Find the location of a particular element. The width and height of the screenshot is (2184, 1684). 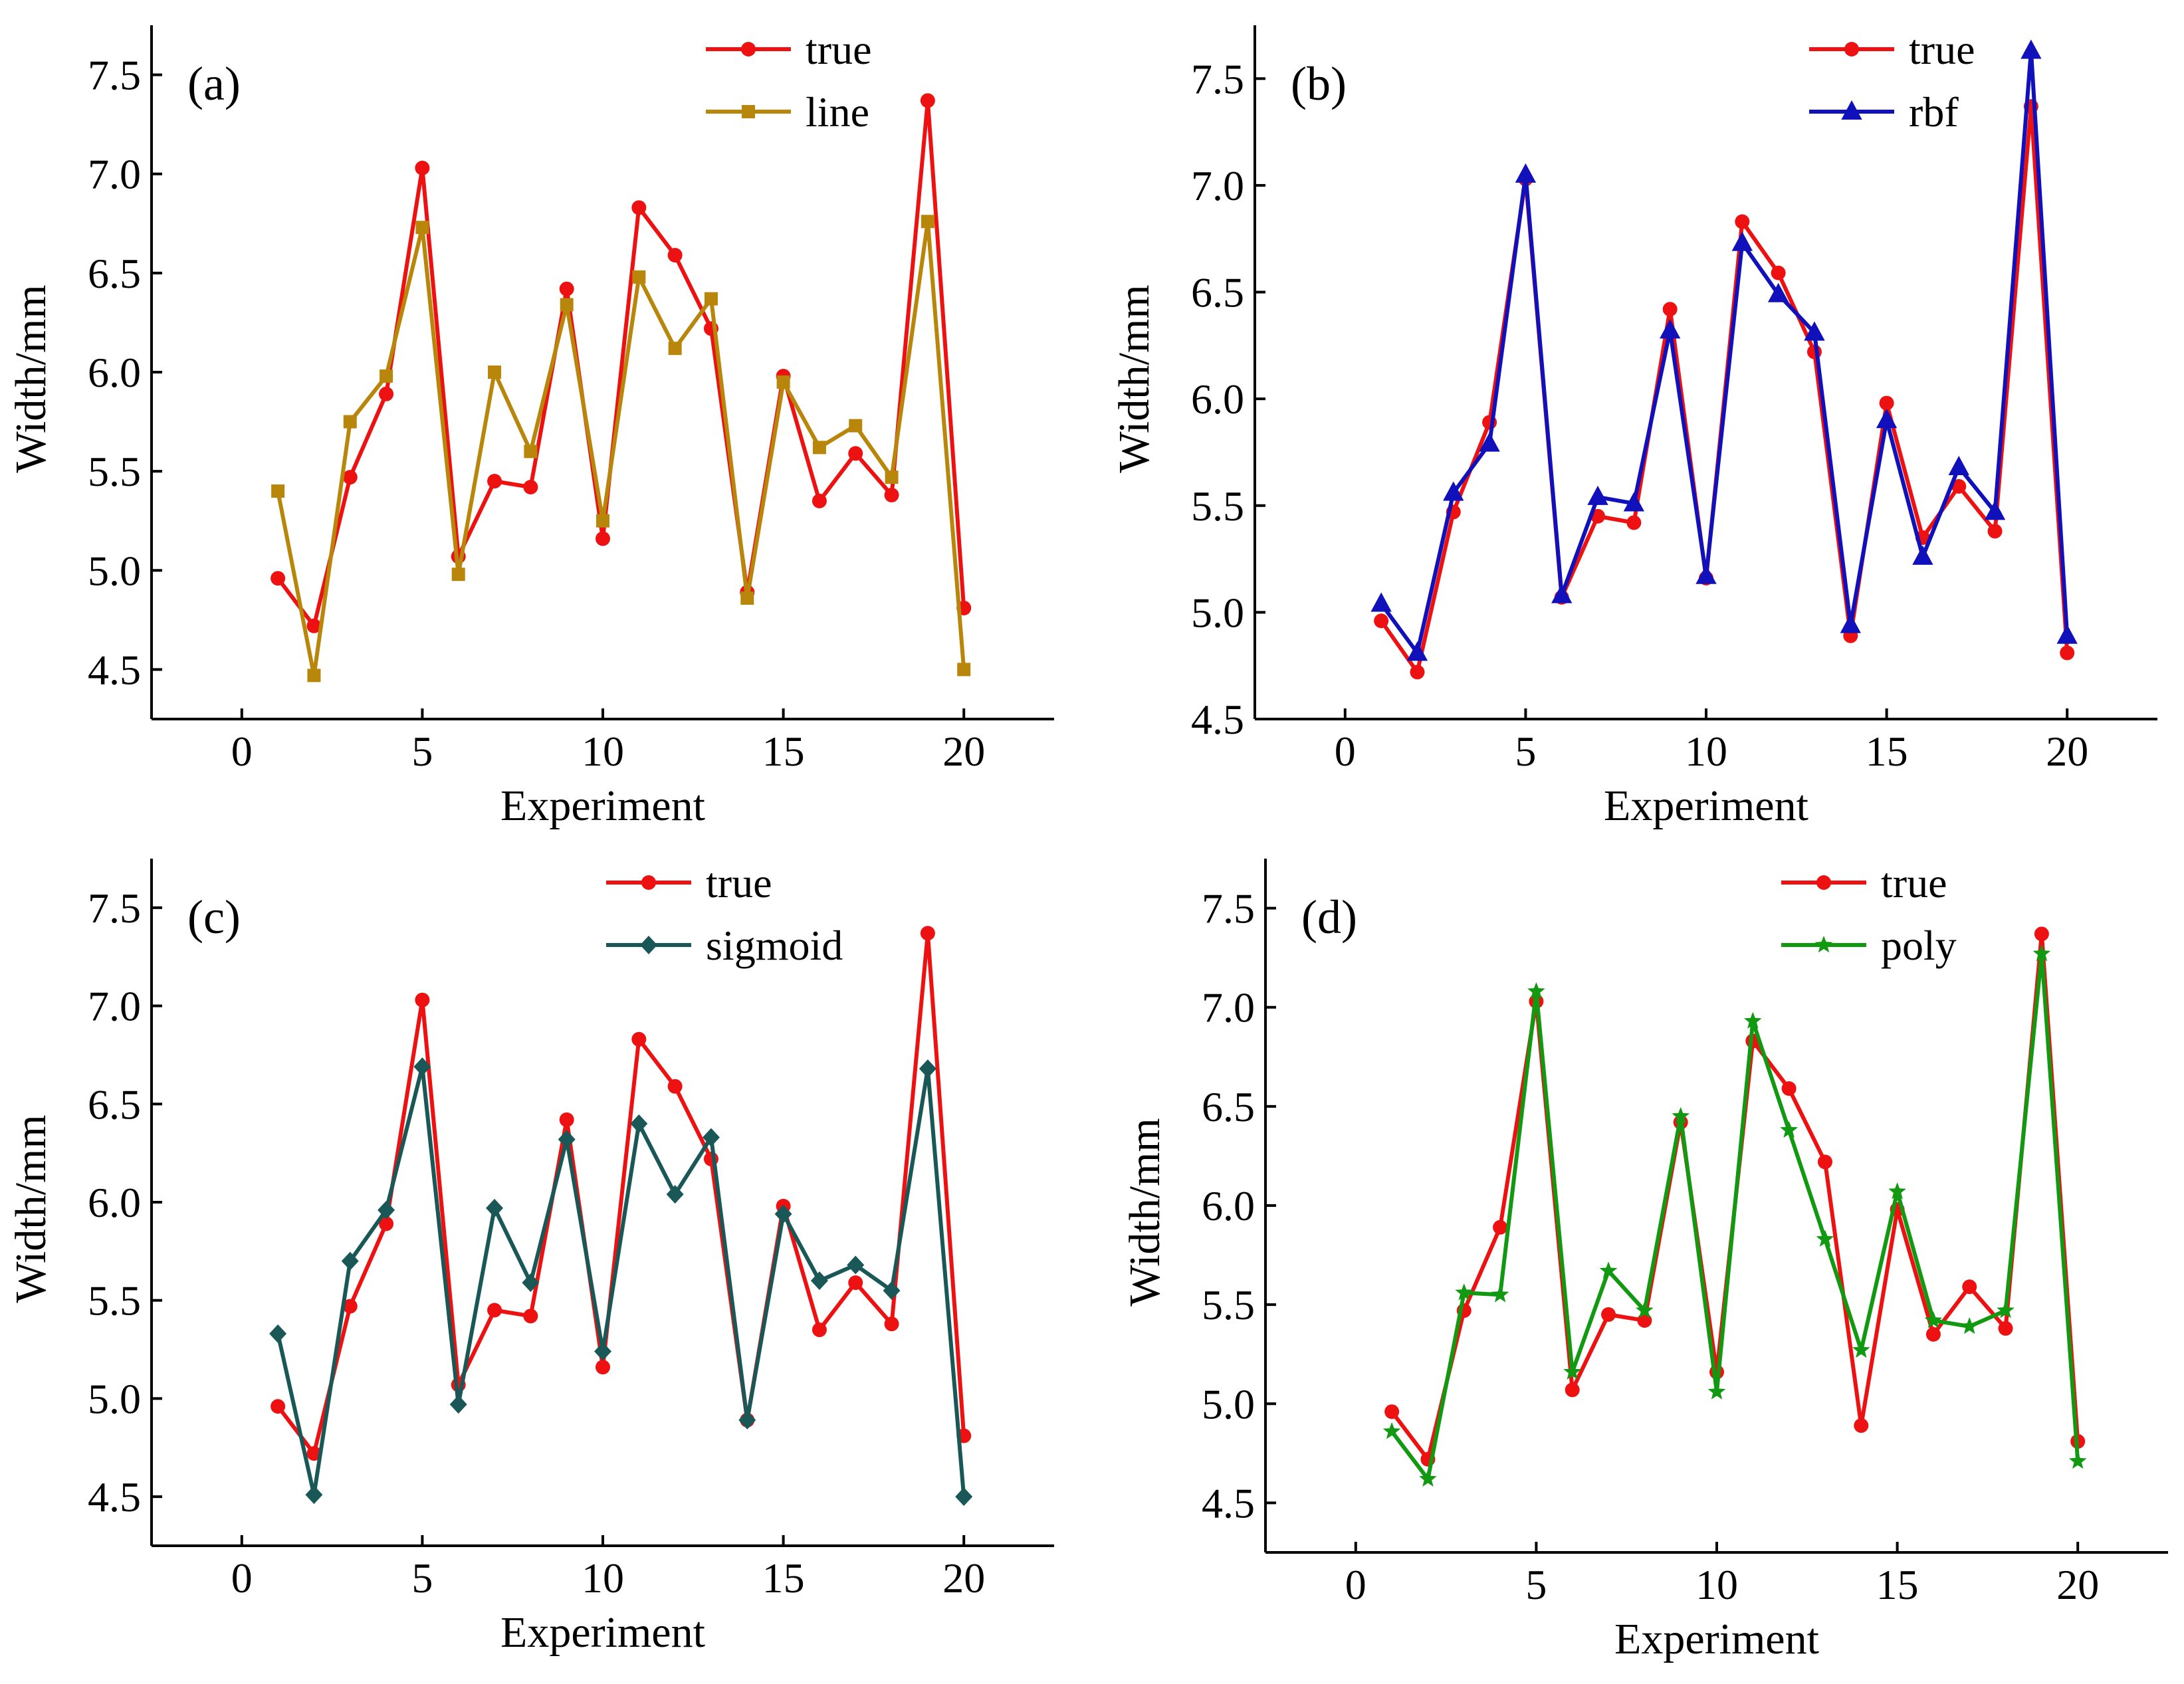

series-true is located at coordinates (621, 1193).